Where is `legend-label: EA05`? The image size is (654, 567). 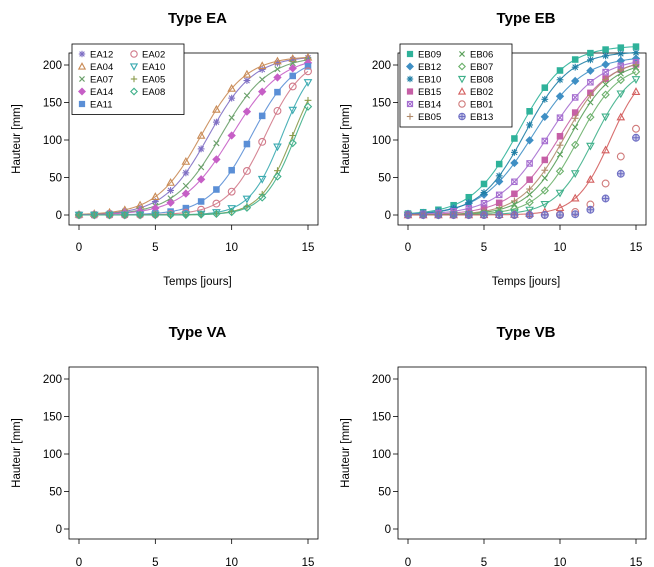 legend-label: EA05 is located at coordinates (153, 80).